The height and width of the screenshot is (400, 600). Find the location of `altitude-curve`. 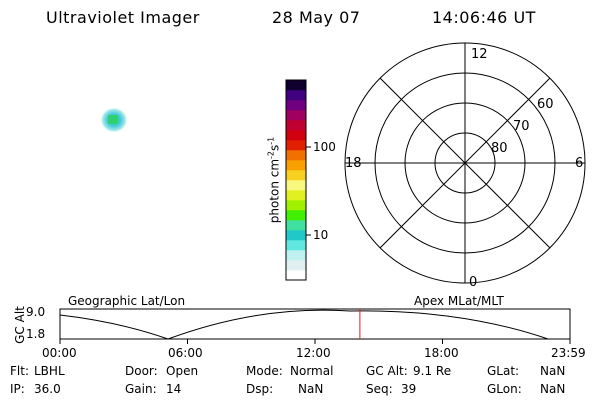

altitude-curve is located at coordinates (314, 324).